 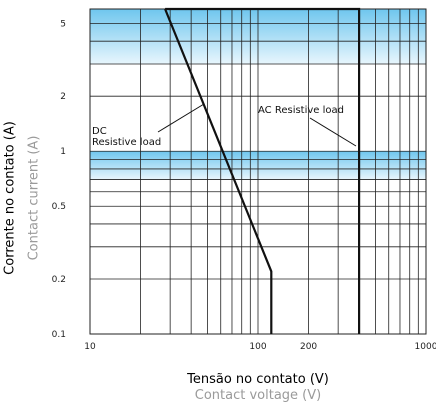 I want to click on x-tick-label: 1000, so click(x=425, y=347).